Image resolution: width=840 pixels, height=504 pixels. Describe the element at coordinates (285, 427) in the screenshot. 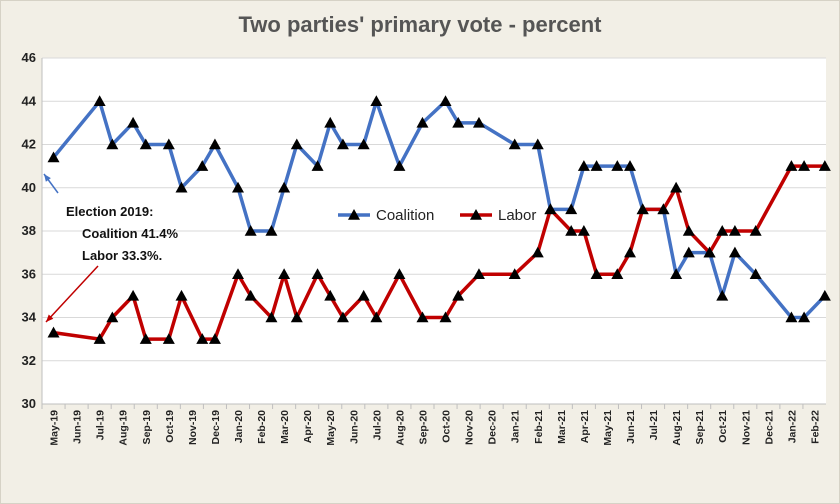

I see `x-tick-label: Mar-20` at that location.